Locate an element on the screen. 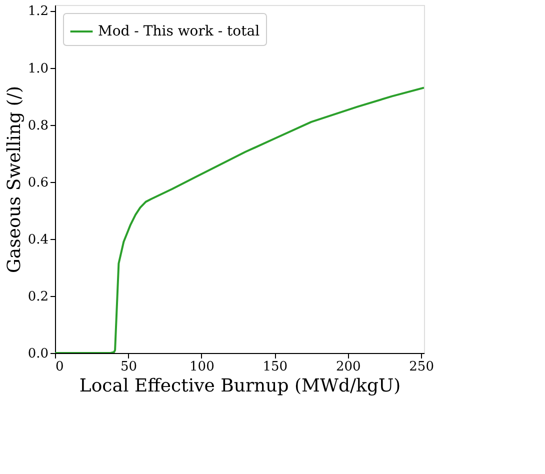 Image resolution: width=545 pixels, height=474 pixels. x-tick-label: 100 is located at coordinates (202, 367).